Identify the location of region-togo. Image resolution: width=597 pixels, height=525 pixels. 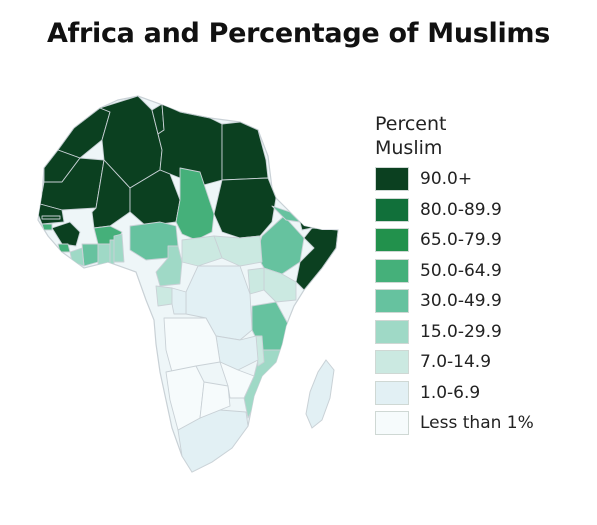
(112, 252).